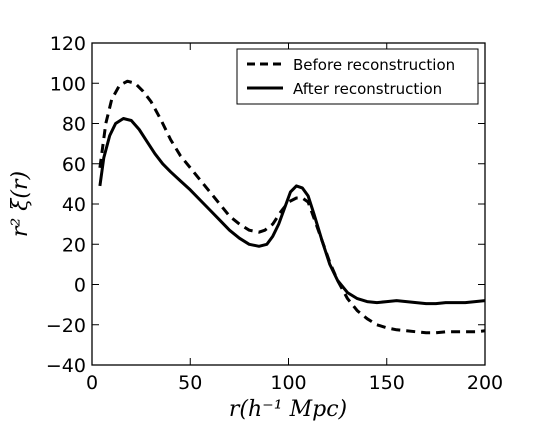  What do you see at coordinates (190, 383) in the screenshot?
I see `x-tick-label: 50` at bounding box center [190, 383].